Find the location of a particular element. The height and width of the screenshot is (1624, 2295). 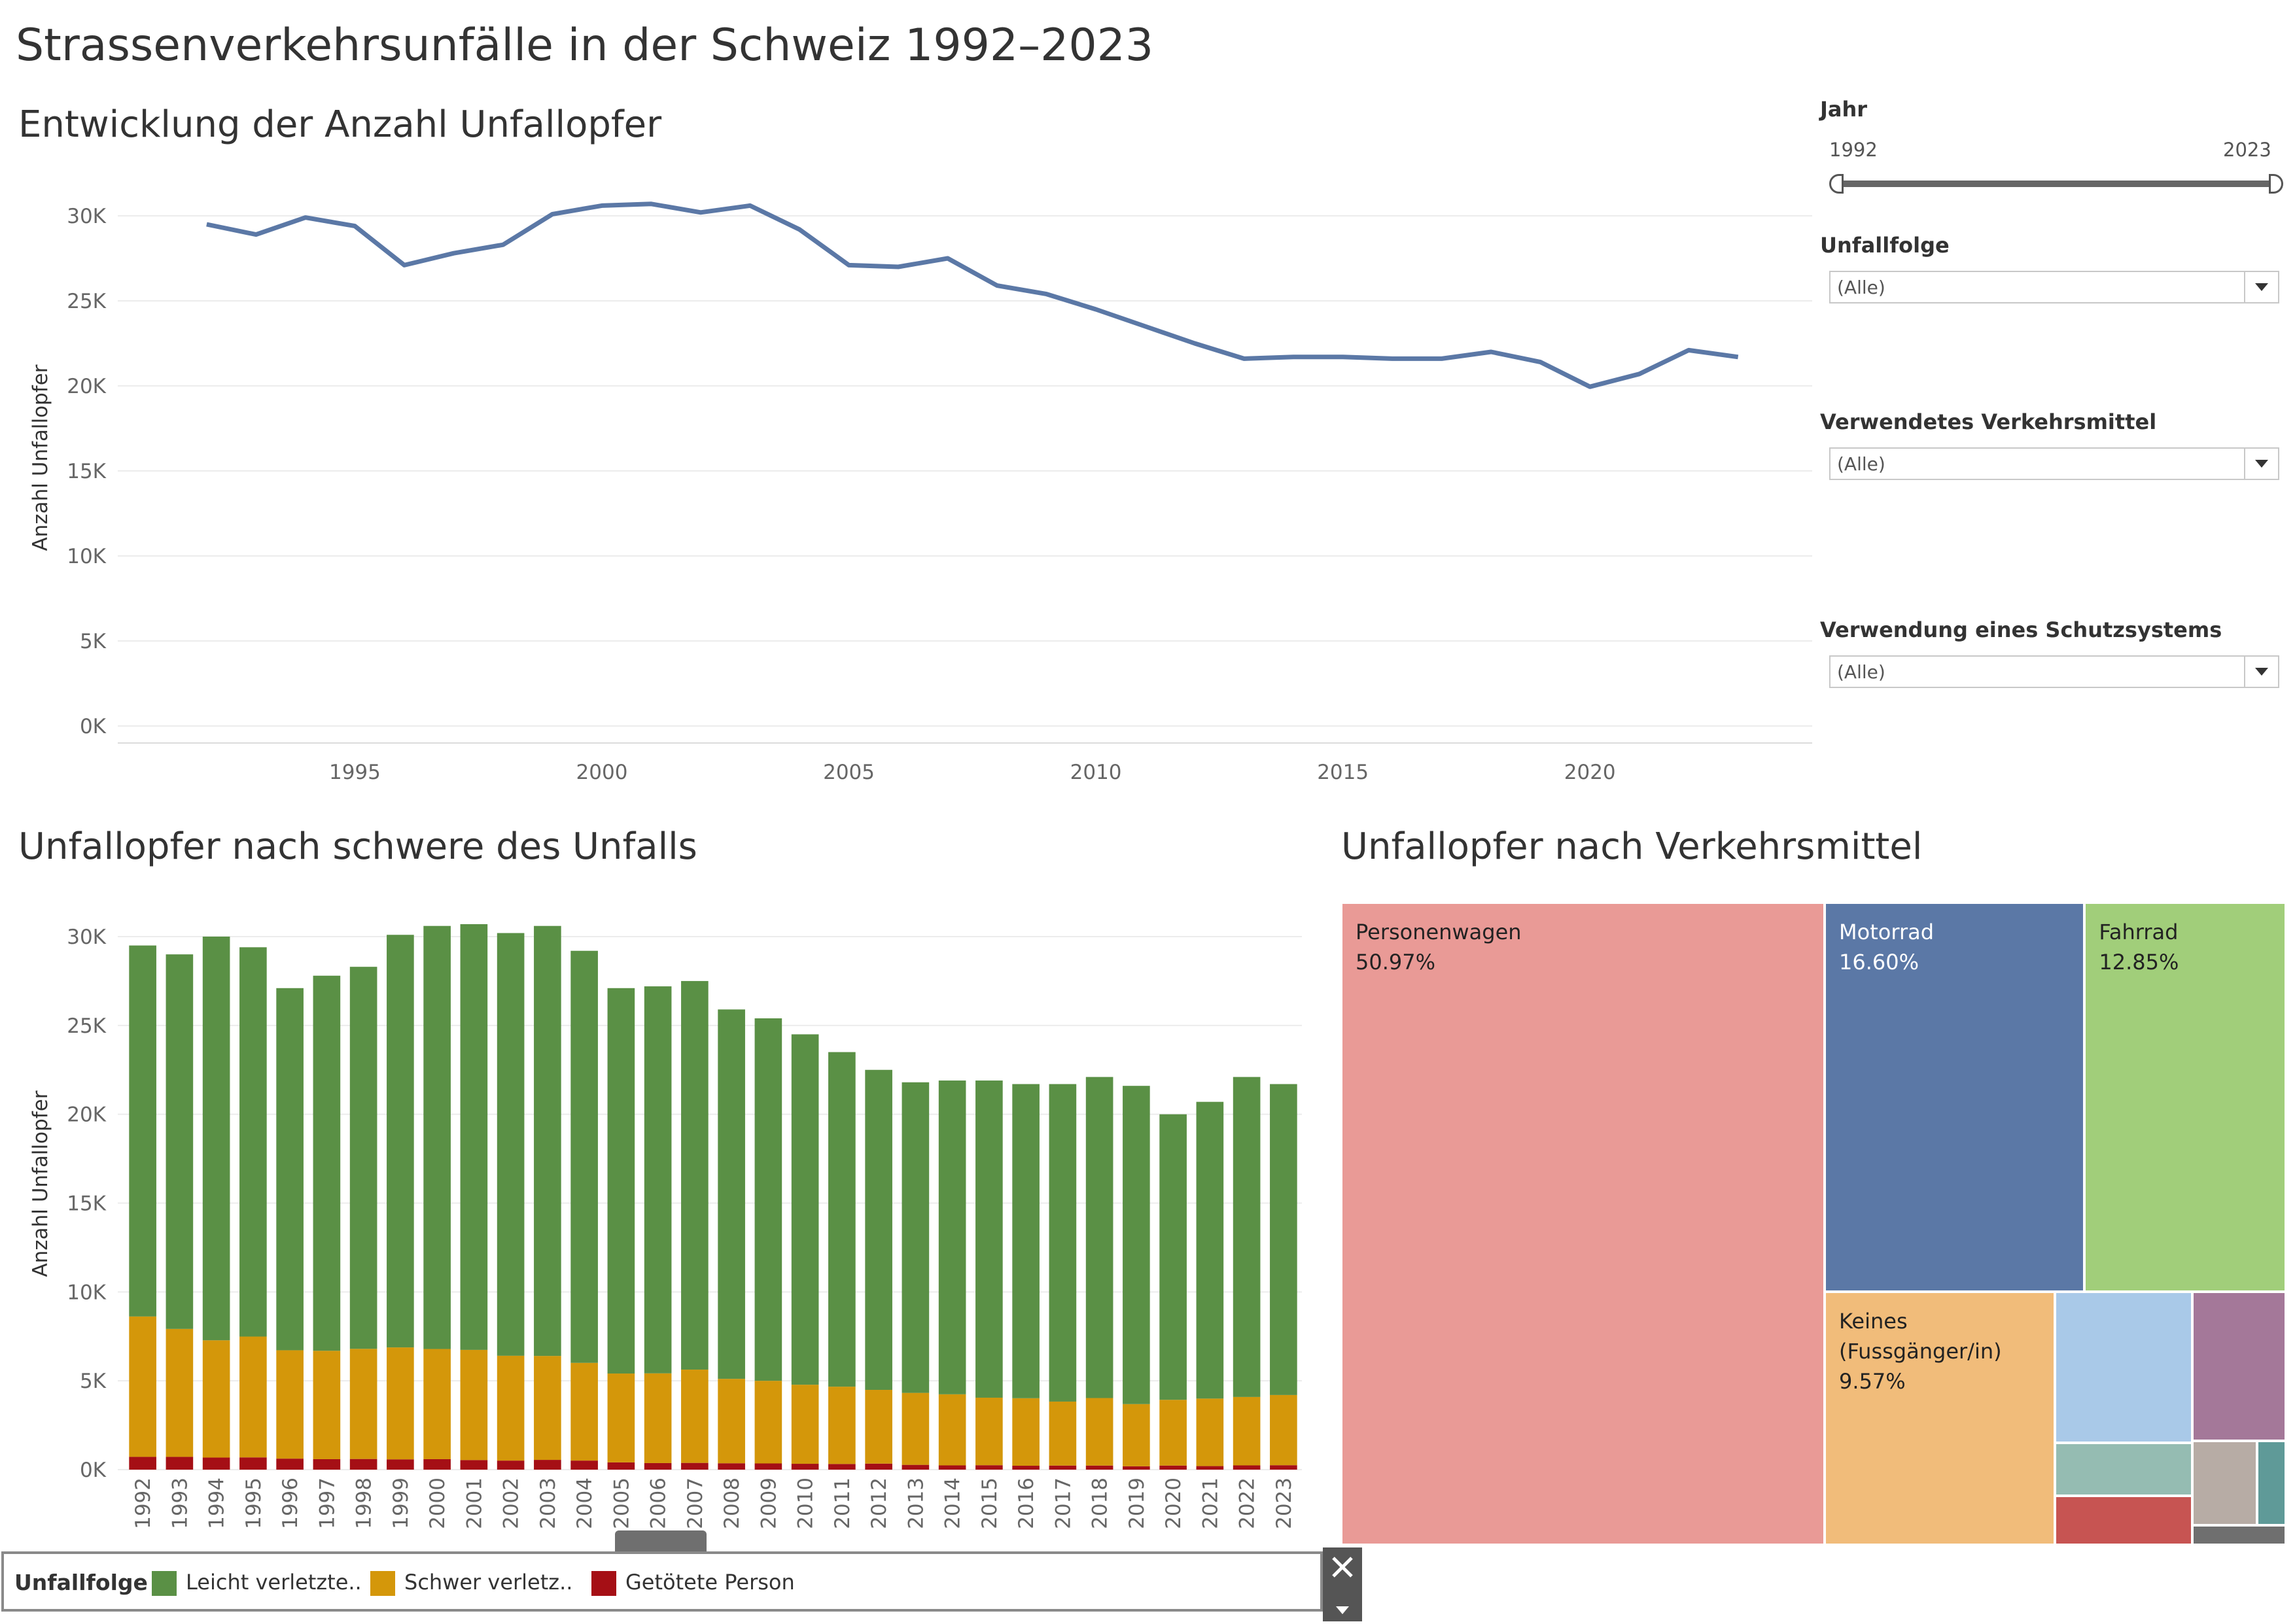

line-series-path is located at coordinates (972, 295).